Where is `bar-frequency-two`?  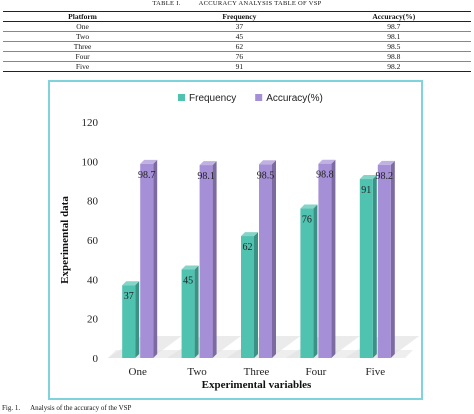 bar-frequency-two is located at coordinates (188, 313).